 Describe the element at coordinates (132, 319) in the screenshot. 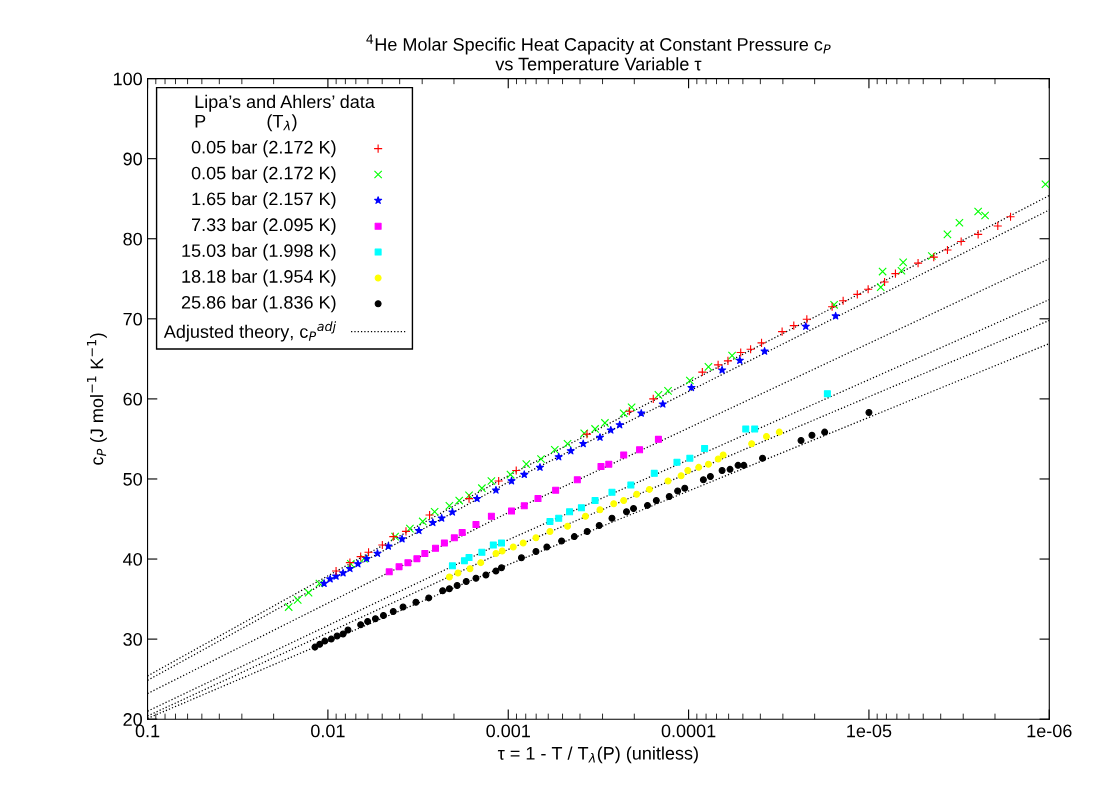

I see `y-tick-label: 70` at that location.